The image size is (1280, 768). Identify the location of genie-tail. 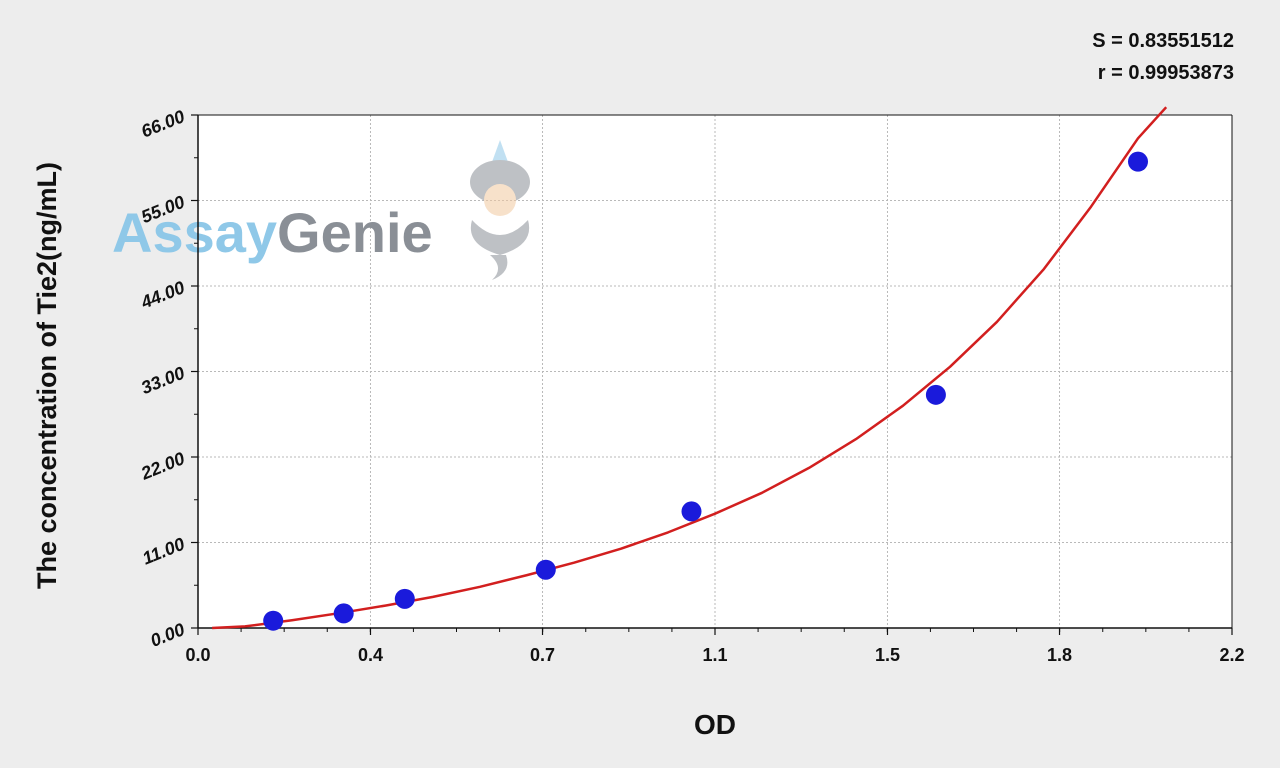
(499, 267).